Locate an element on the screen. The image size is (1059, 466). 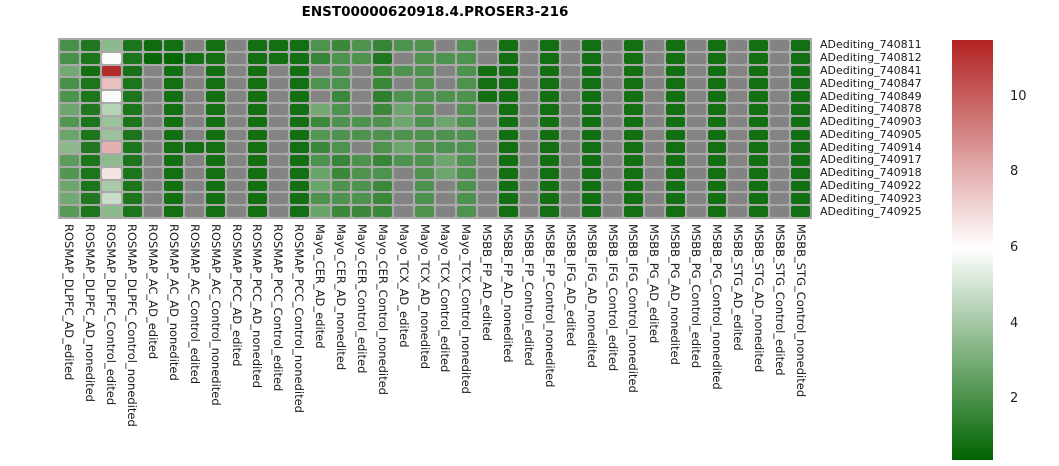
colorbar-gradient is located at coordinates (972, 250).